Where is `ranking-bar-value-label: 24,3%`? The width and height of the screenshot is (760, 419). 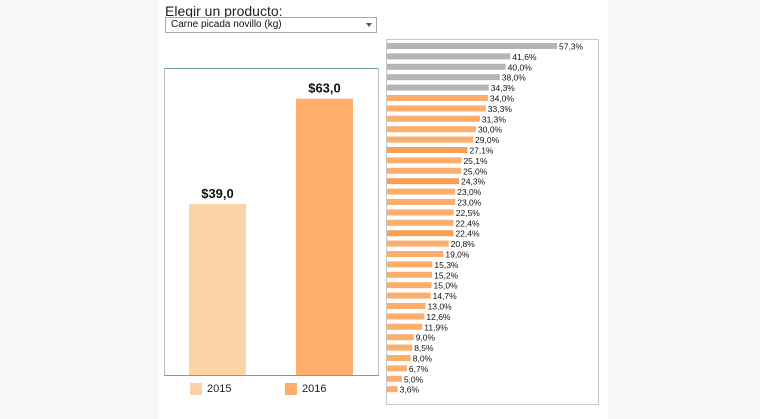
ranking-bar-value-label: 24,3% is located at coordinates (473, 182).